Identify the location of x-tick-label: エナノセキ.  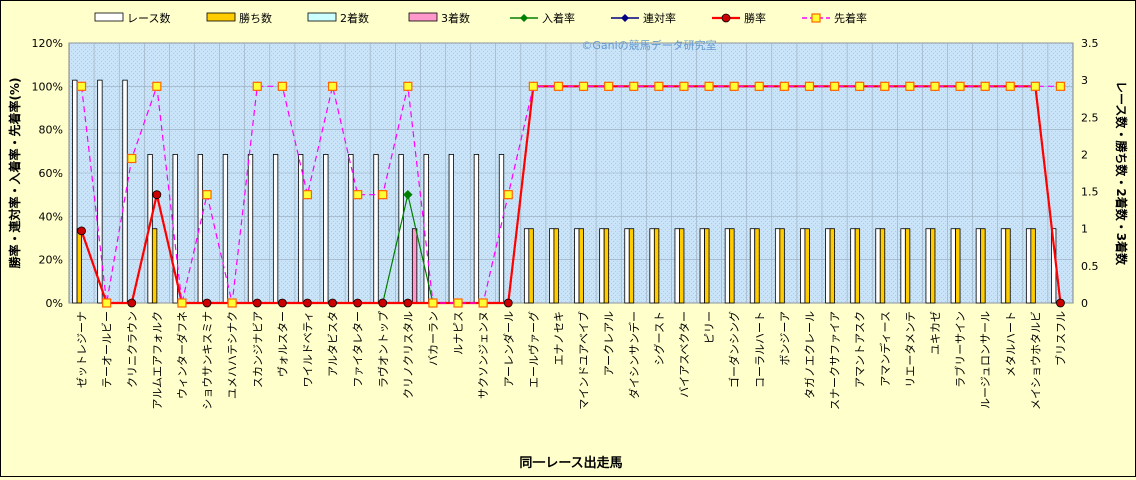
(558, 338).